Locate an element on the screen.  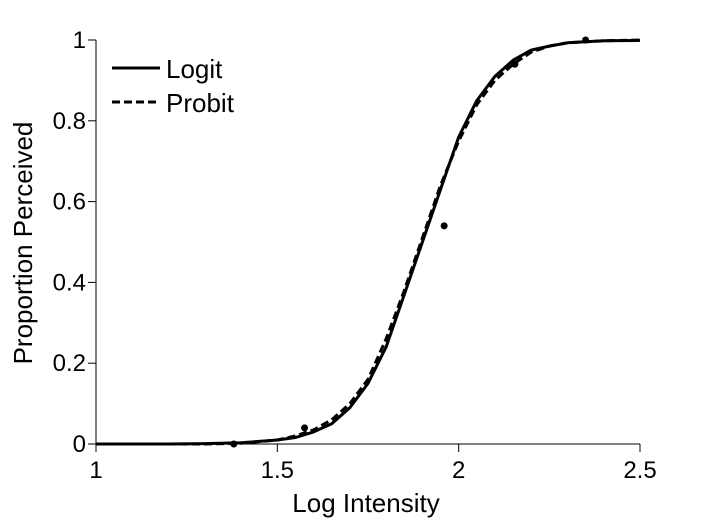
y-tick-label: 0.6 is located at coordinates (69, 202).